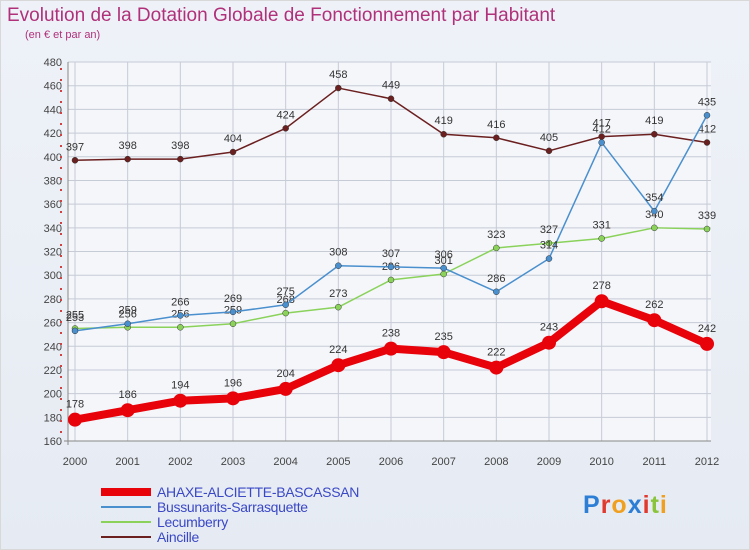 The width and height of the screenshot is (750, 550). I want to click on data-label: 253, so click(75, 318).